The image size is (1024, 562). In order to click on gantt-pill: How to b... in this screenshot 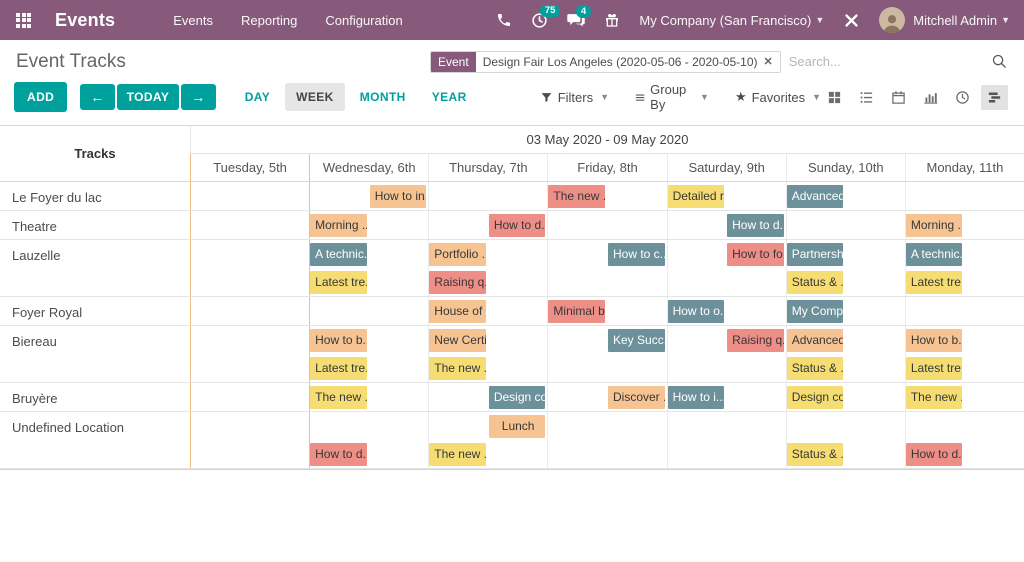, I will do `click(338, 340)`.